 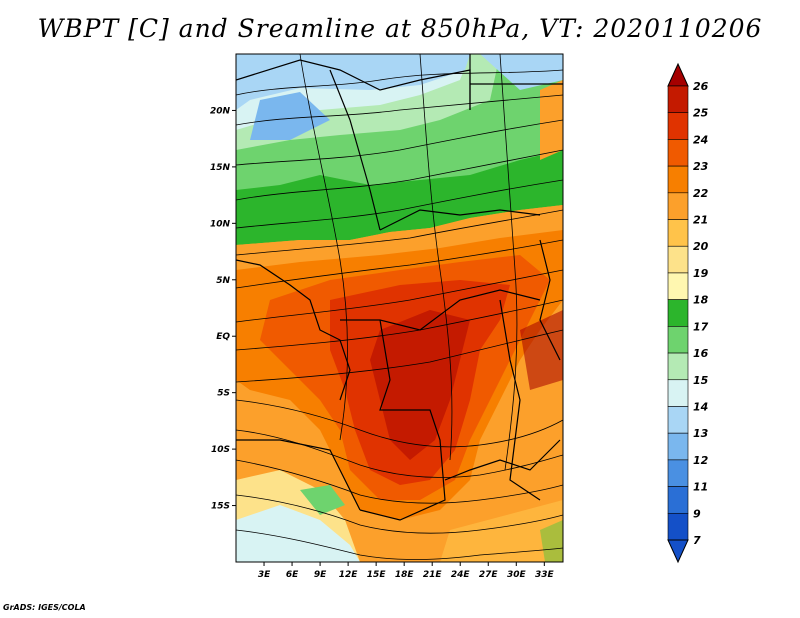 What do you see at coordinates (320, 575) in the screenshot?
I see `lon-tick-label: 9E` at bounding box center [320, 575].